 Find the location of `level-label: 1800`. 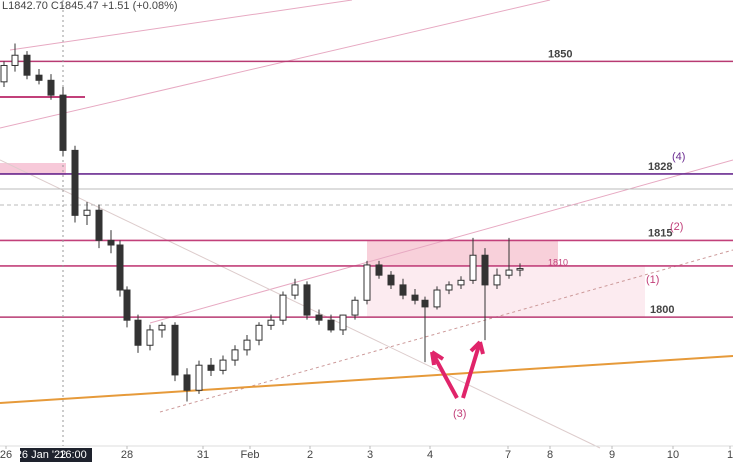

level-label: 1800 is located at coordinates (662, 310).